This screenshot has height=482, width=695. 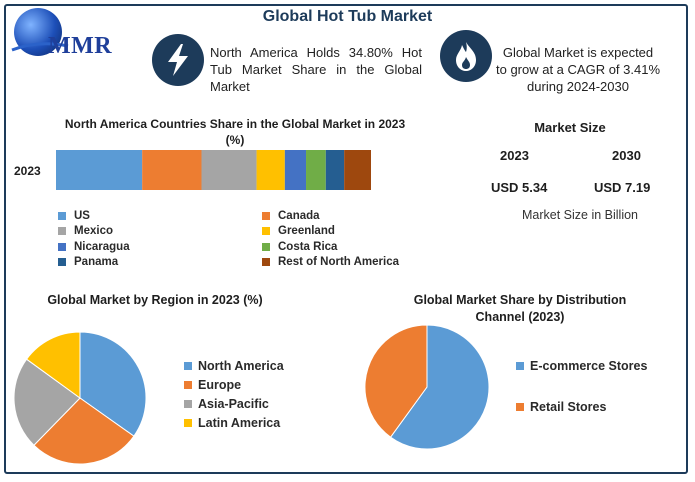 I want to click on region-slice-latin-america, so click(x=53, y=365).